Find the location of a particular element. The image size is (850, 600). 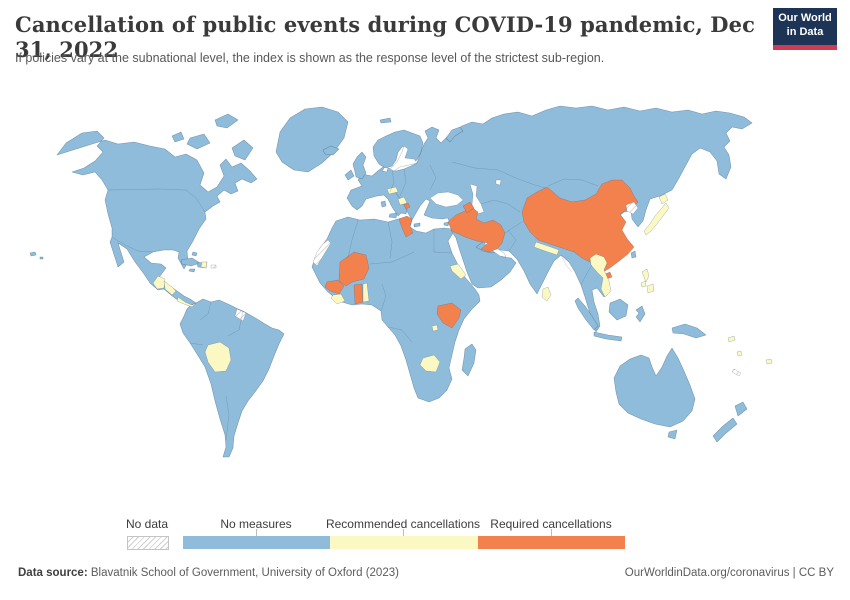

island-madagascar is located at coordinates (469, 360).